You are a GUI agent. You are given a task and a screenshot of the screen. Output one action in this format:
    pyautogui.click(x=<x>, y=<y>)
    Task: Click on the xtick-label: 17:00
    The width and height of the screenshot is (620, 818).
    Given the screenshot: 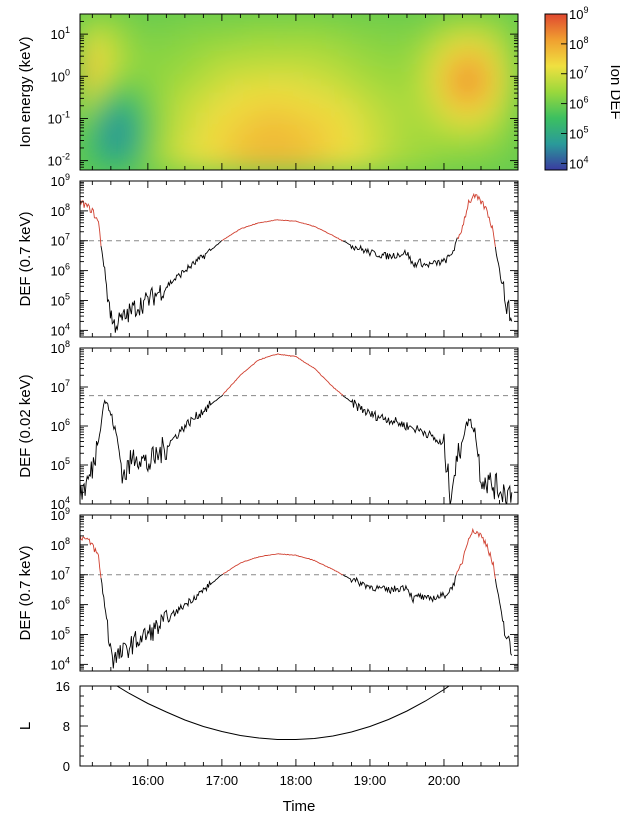 What is the action you would take?
    pyautogui.click(x=222, y=780)
    